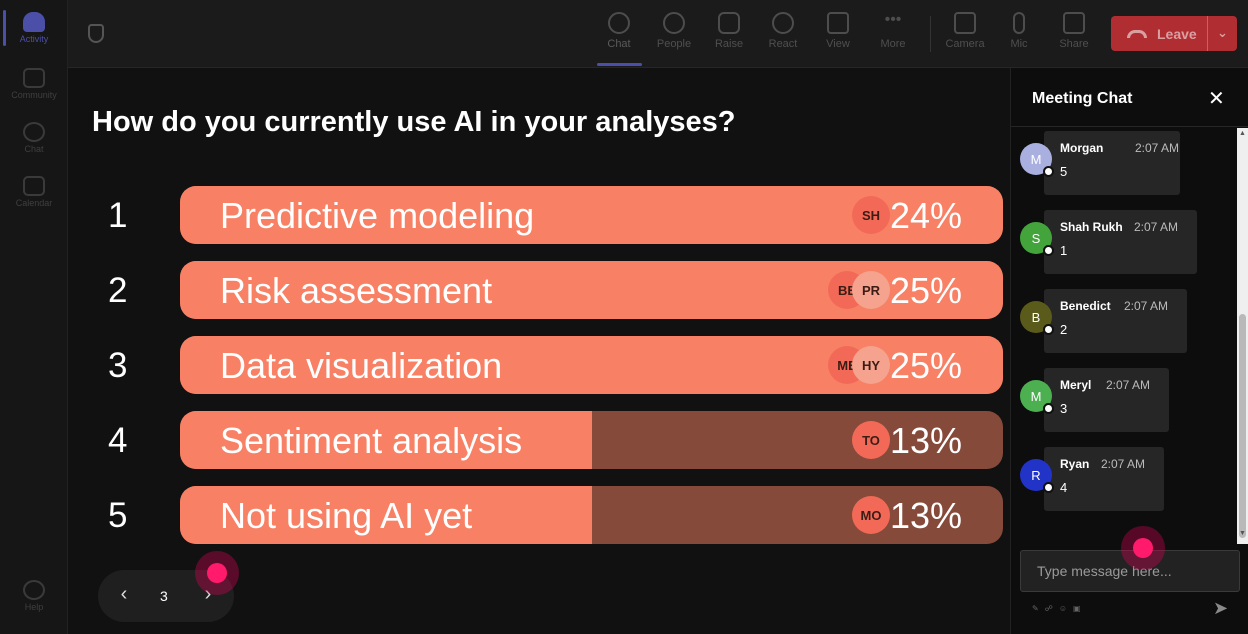 This screenshot has width=1248, height=634. I want to click on poll-option-bar: Predictive modeling SH 24%, so click(591, 215).